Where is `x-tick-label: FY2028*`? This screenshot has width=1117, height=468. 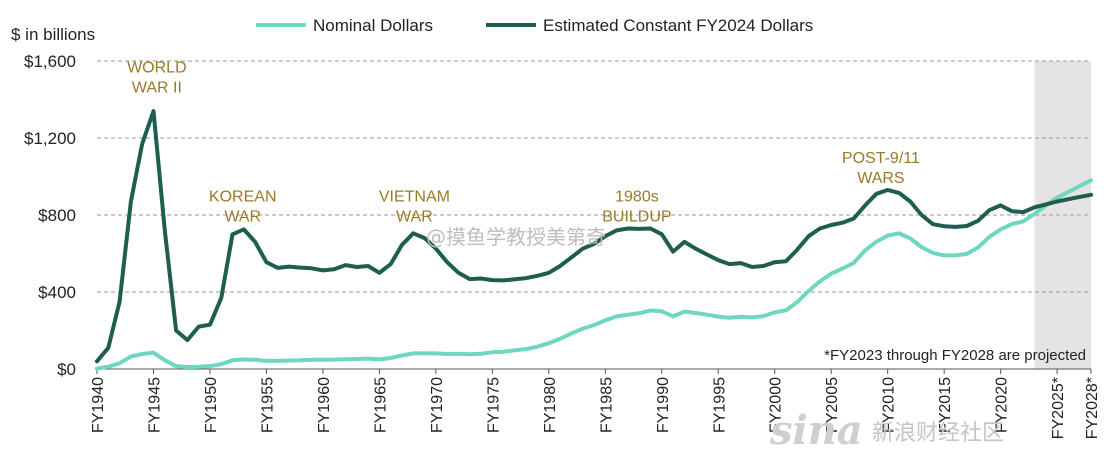 x-tick-label: FY2028* is located at coordinates (1092, 408).